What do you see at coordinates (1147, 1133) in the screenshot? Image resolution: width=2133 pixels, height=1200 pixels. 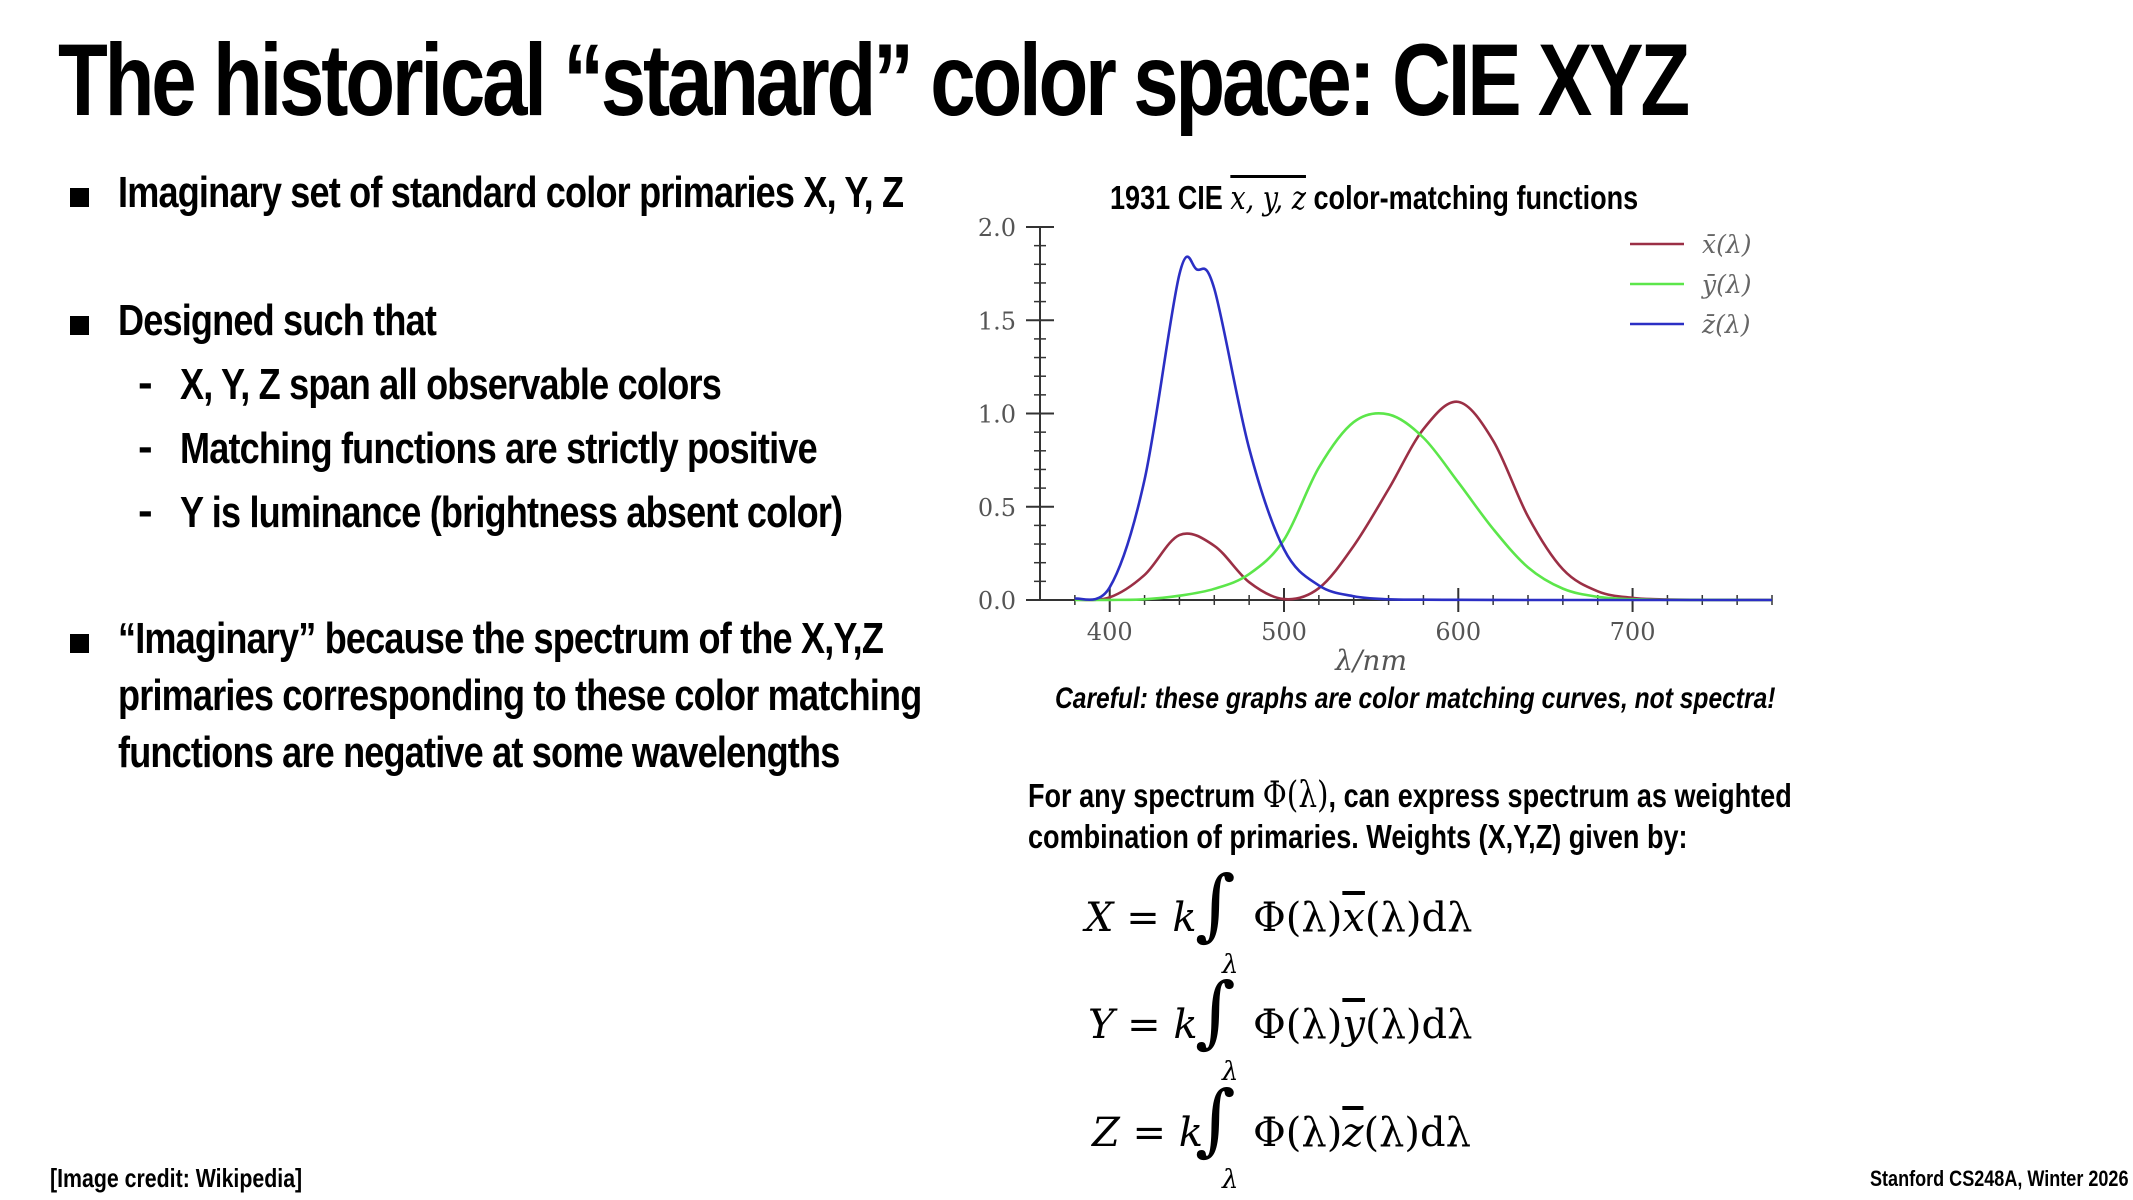 I see `equation-z-lhs: Z = k` at bounding box center [1147, 1133].